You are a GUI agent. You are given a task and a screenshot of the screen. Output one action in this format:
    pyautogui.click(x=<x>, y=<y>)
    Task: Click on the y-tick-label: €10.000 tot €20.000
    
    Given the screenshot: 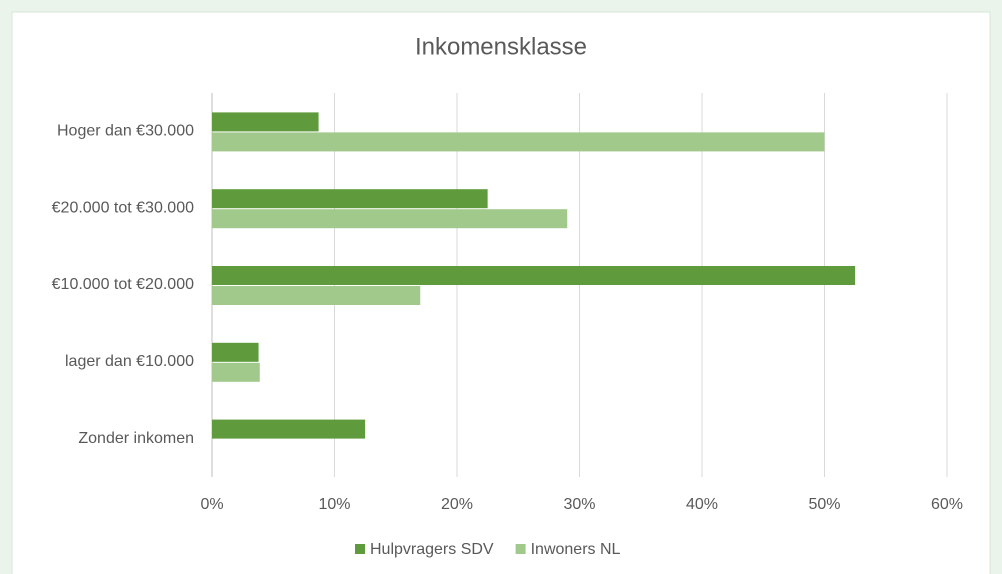 What is the action you would take?
    pyautogui.click(x=123, y=284)
    